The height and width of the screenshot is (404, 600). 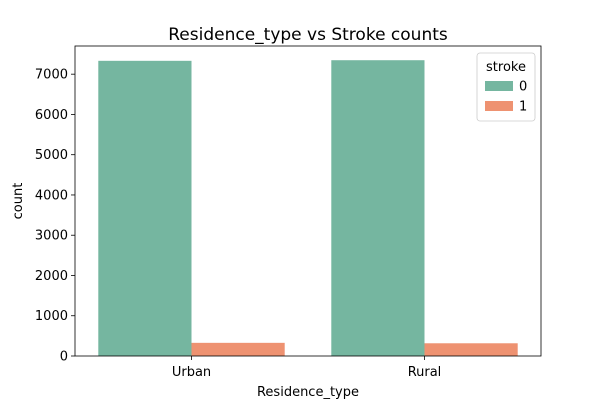 I want to click on x-tick-label: Urban, so click(x=191, y=372).